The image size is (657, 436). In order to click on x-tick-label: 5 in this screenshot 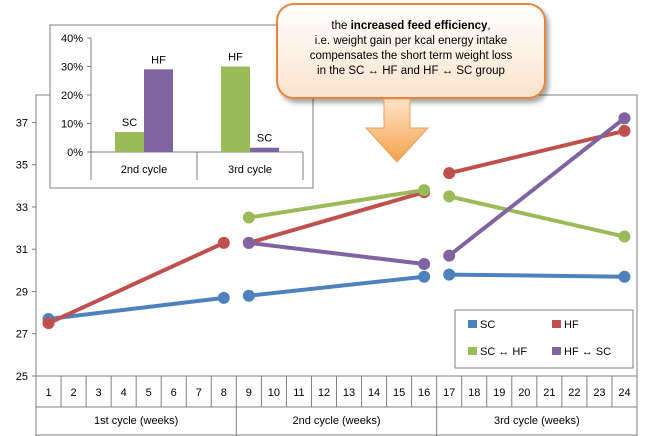, I will do `click(149, 393)`.